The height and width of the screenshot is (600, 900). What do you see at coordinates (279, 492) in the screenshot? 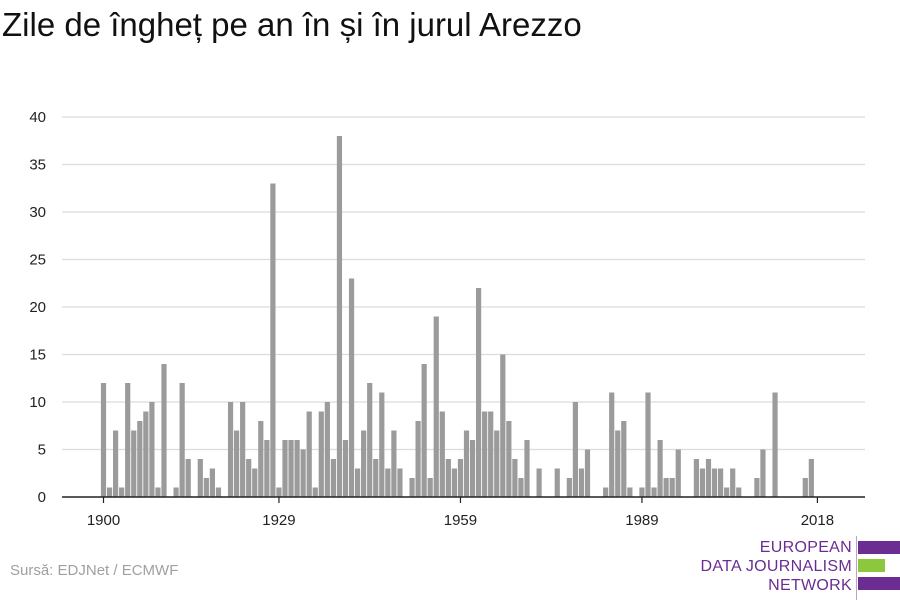
I see `bar-1929` at bounding box center [279, 492].